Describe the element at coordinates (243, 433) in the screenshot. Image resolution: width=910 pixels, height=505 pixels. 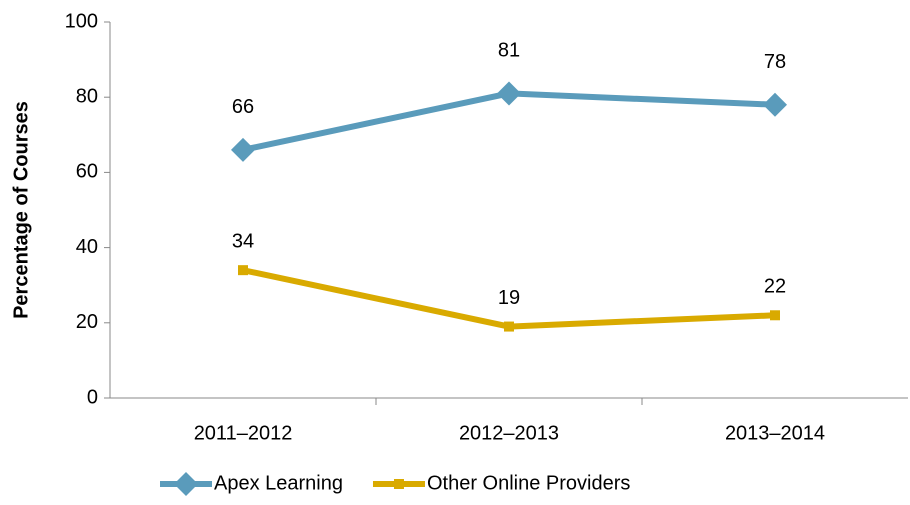
I see `x-tick-label: 2011–2012` at that location.